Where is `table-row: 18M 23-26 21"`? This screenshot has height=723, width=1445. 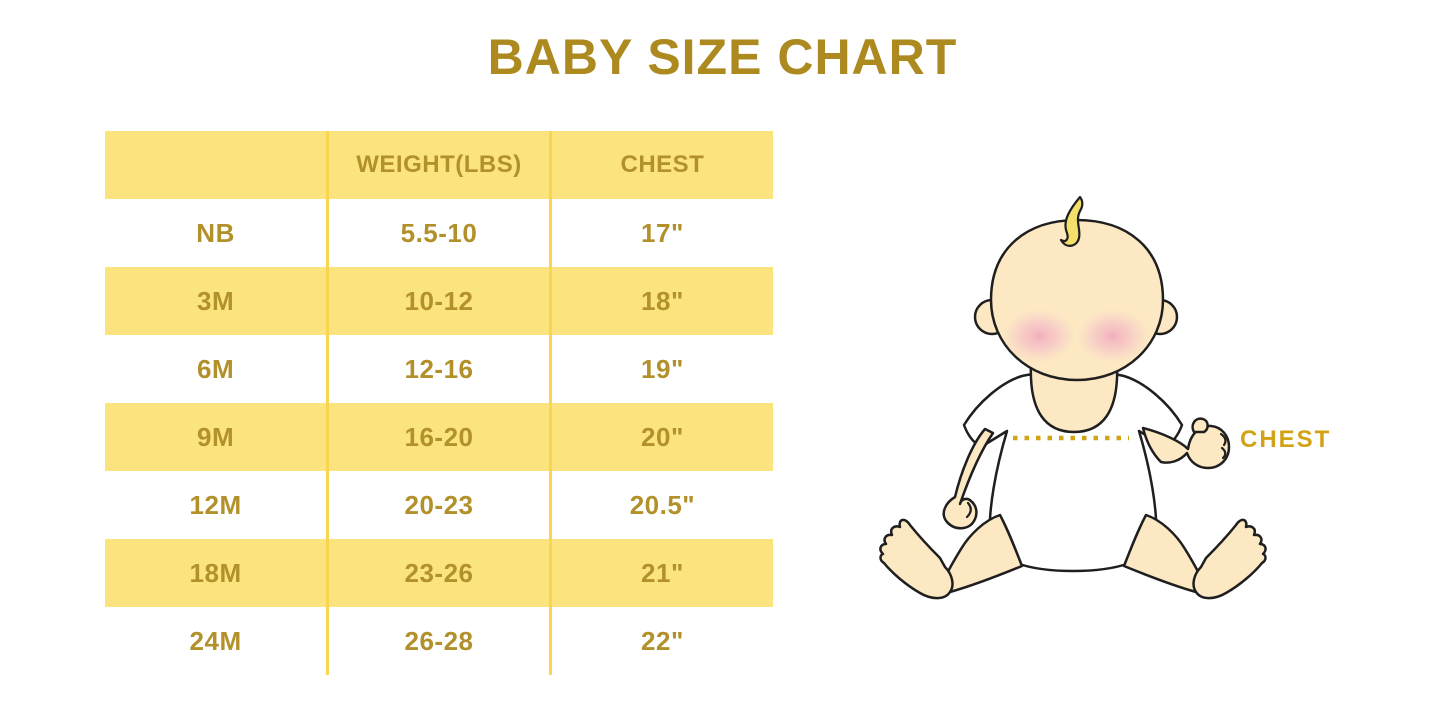
table-row: 18M 23-26 21" is located at coordinates (439, 573).